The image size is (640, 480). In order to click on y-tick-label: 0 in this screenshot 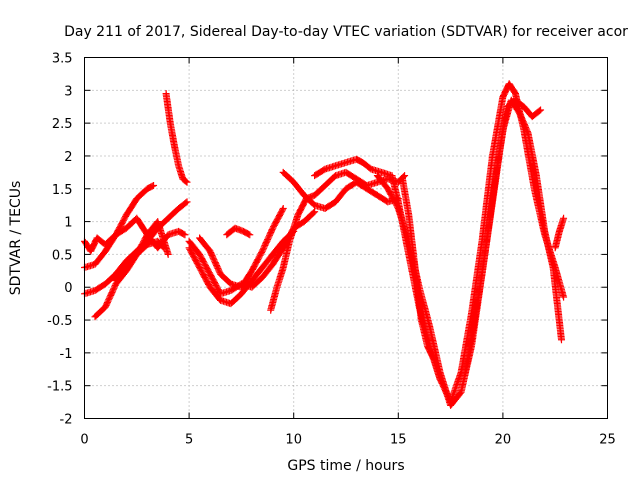, I will do `click(68, 288)`.